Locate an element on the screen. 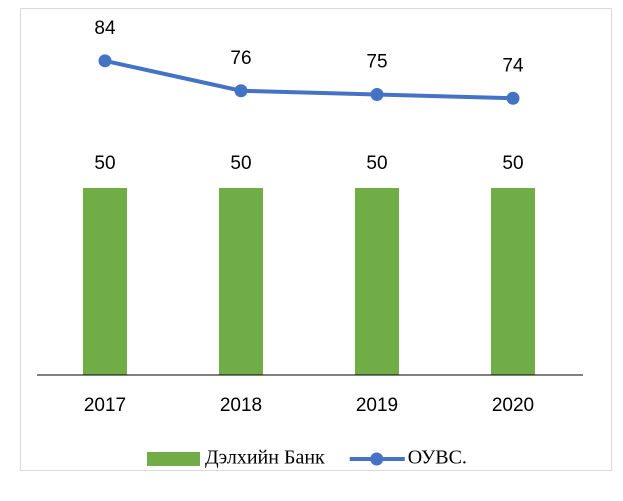 This screenshot has height=501, width=623. x-tick-label: 2018 is located at coordinates (241, 405).